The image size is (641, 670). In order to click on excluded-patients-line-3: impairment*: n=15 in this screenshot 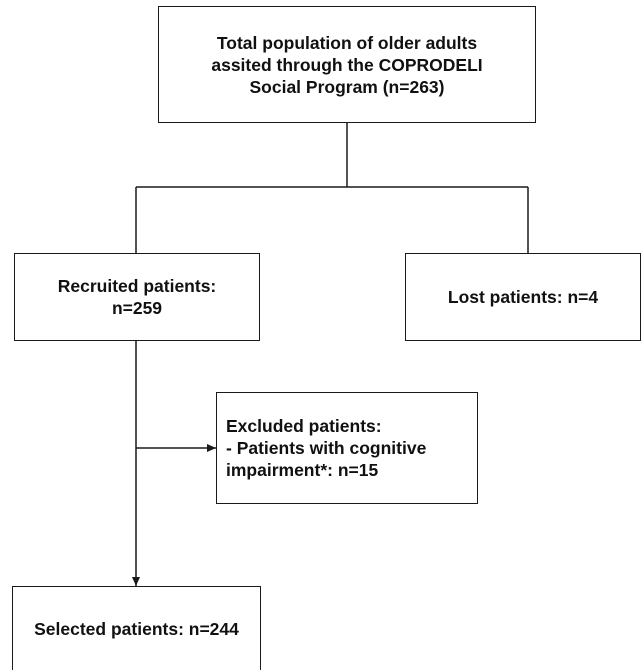, I will do `click(302, 470)`.